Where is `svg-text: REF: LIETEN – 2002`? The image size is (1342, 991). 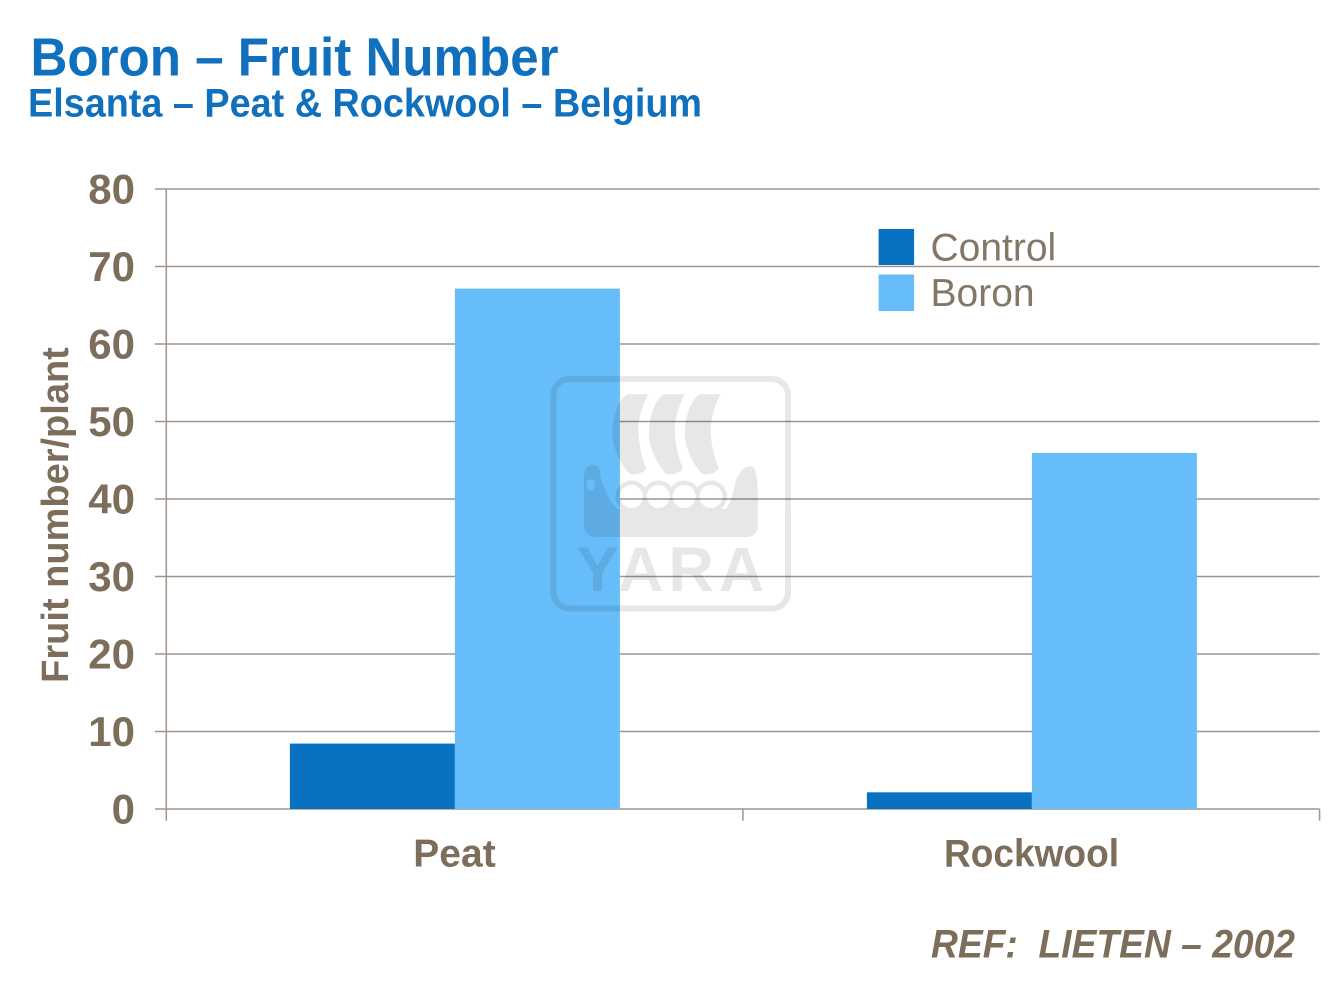
svg-text: REF: LIETEN – 2002 is located at coordinates (1113, 945).